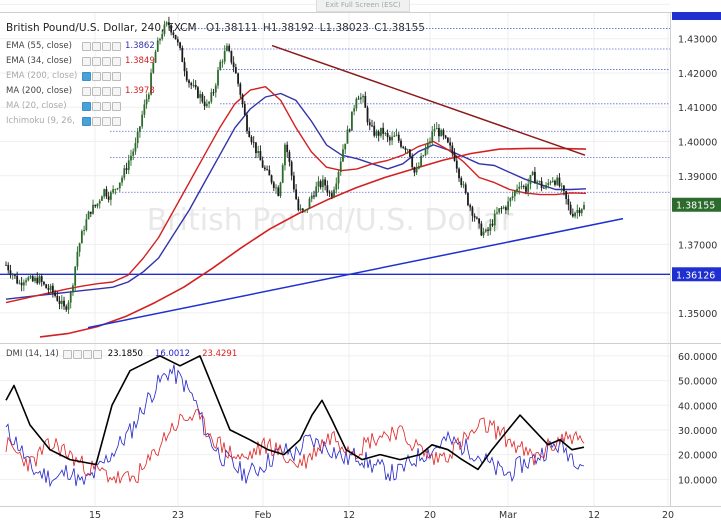 This screenshot has width=721, height=524. What do you see at coordinates (80, 46) in the screenshot?
I see `indicator-row: EMA (55, close) 1.3862` at bounding box center [80, 46].